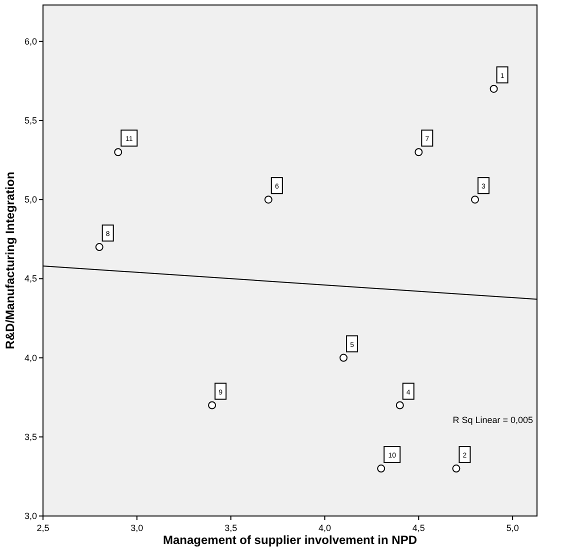  Describe the element at coordinates (30, 357) in the screenshot. I see `y-tick-label: 4,0` at that location.